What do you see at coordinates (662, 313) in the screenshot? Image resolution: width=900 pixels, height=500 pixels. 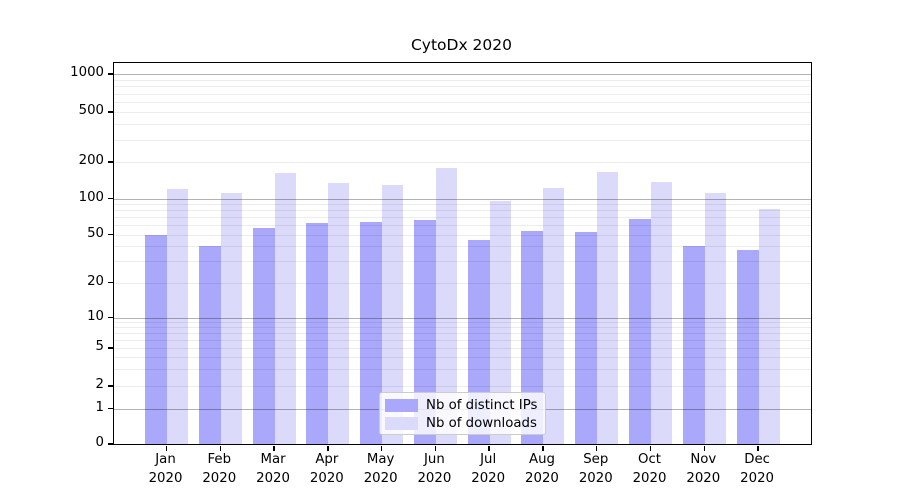 I see `bar-downloads-oct` at bounding box center [662, 313].